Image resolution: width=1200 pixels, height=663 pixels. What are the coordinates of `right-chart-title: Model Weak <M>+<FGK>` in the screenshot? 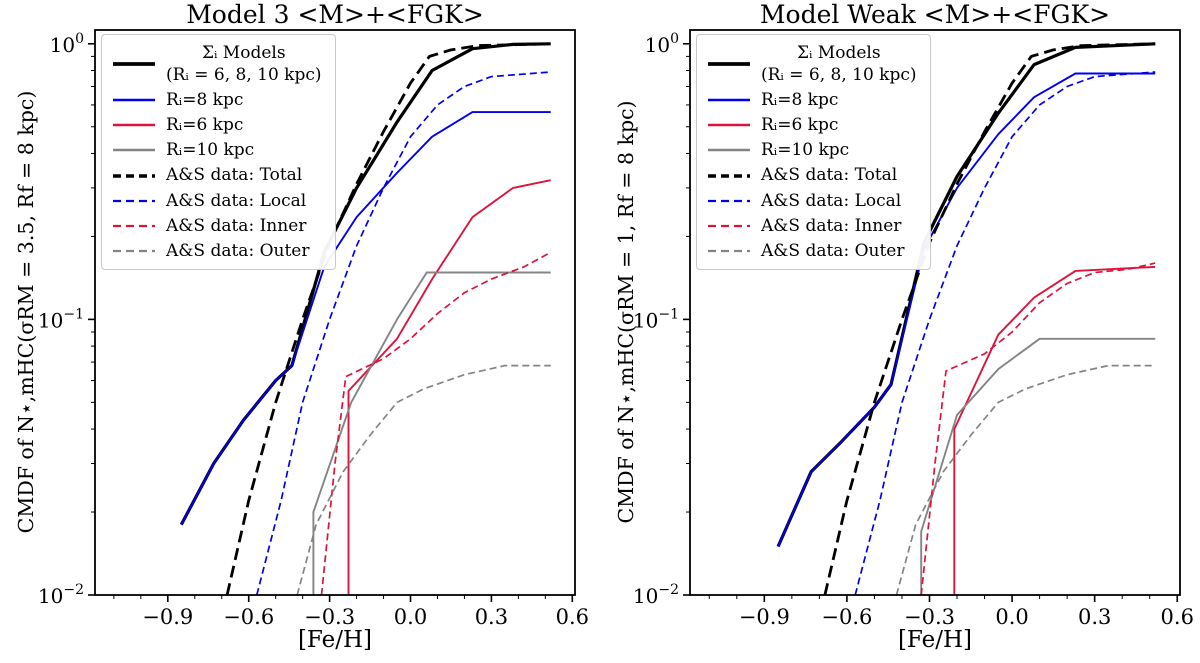 It's located at (935, 14).